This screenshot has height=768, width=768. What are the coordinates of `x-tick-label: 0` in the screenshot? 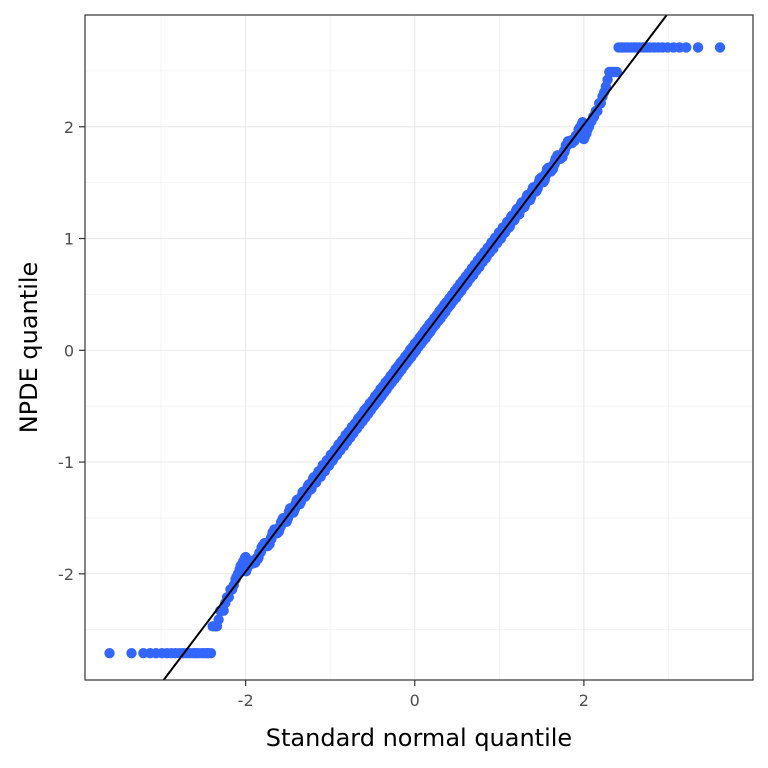 It's located at (415, 700).